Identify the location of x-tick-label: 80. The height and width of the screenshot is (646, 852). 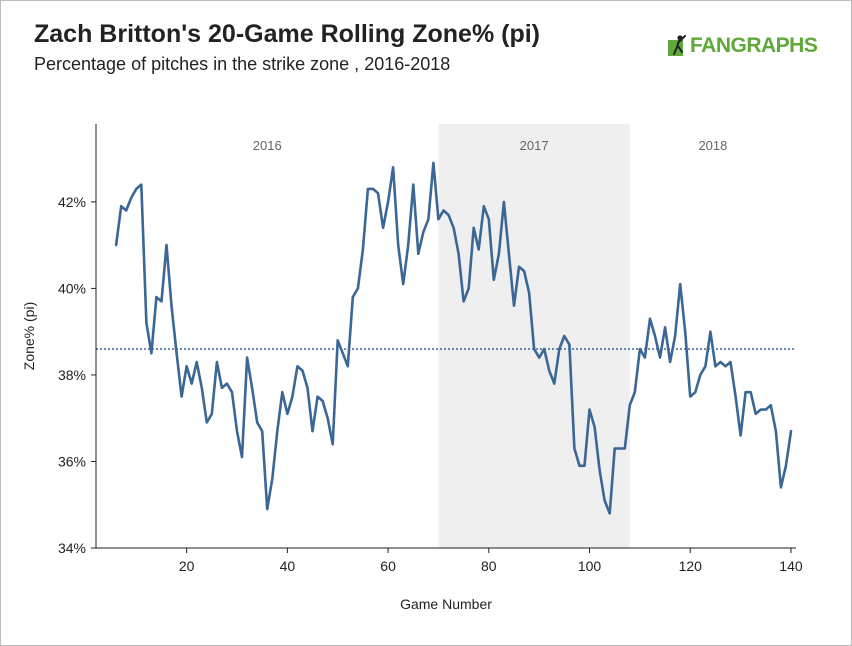
(489, 566).